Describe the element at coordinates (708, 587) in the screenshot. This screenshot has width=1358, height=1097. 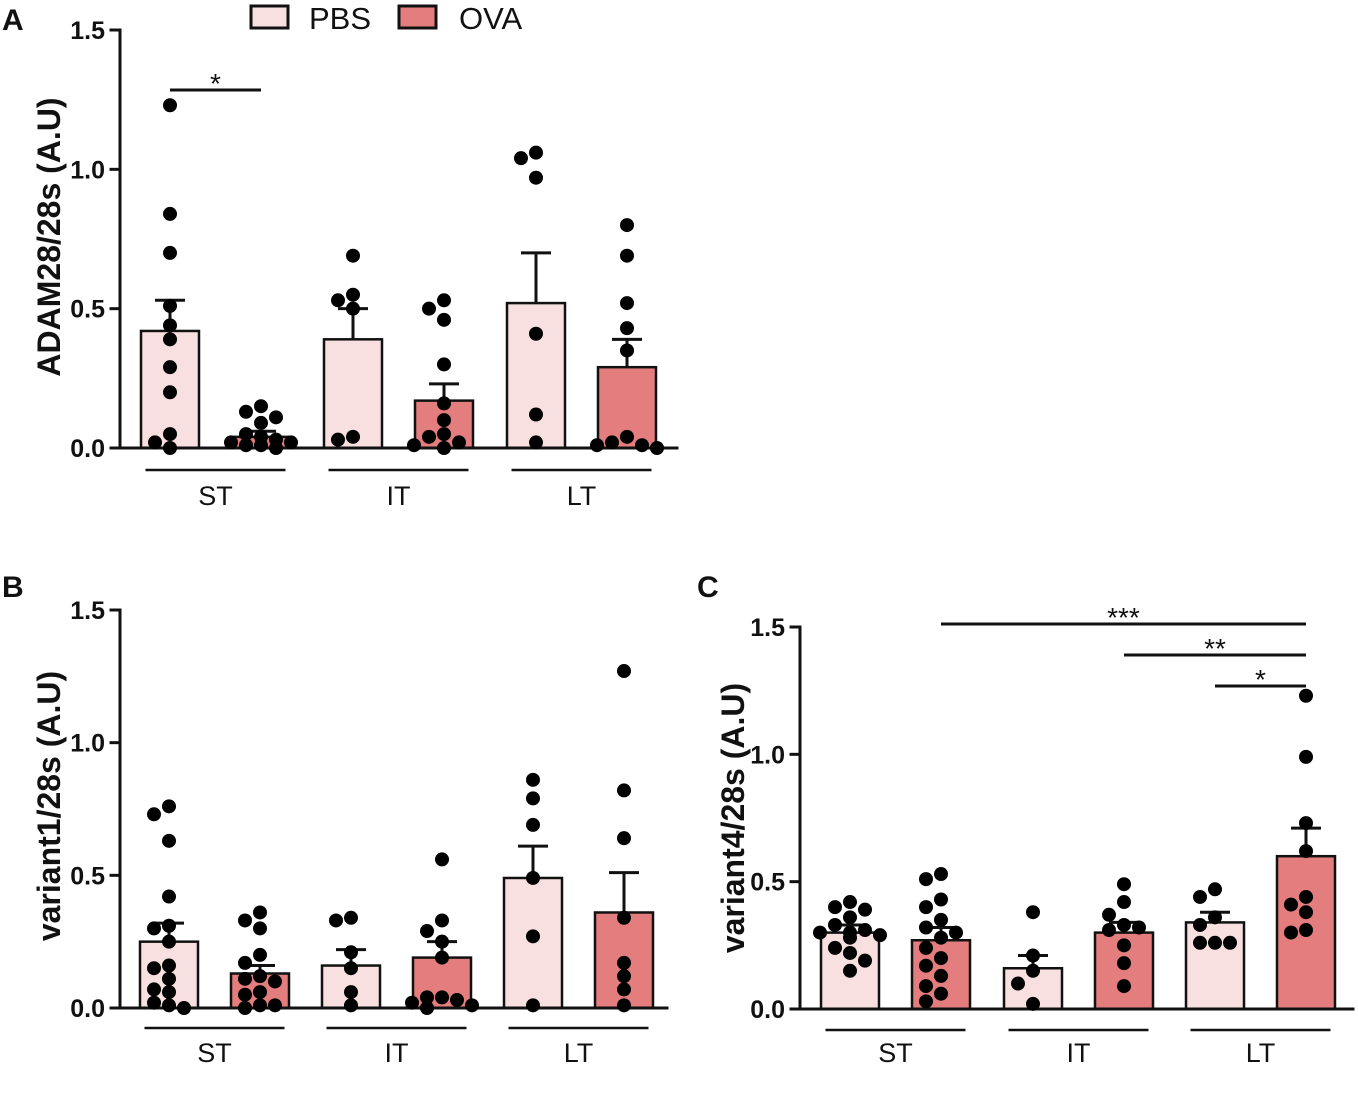
I see `panel-letter: C` at that location.